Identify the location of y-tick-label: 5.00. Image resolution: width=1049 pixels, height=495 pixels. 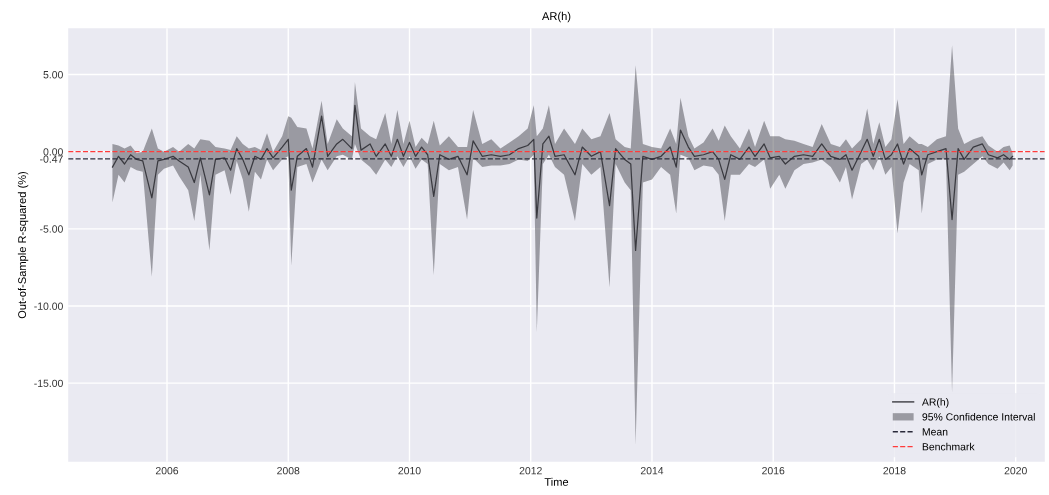
(53, 75).